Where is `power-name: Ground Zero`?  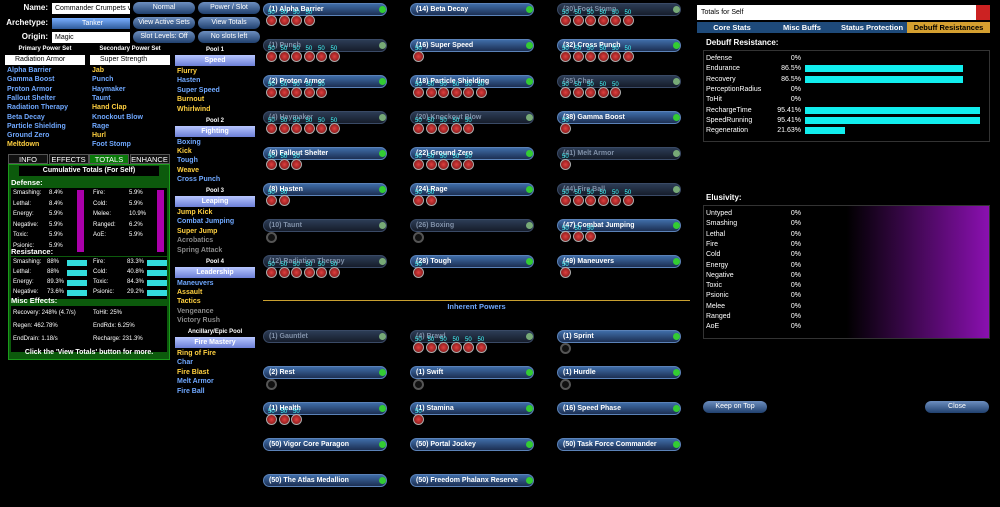 power-name: Ground Zero is located at coordinates (28, 136).